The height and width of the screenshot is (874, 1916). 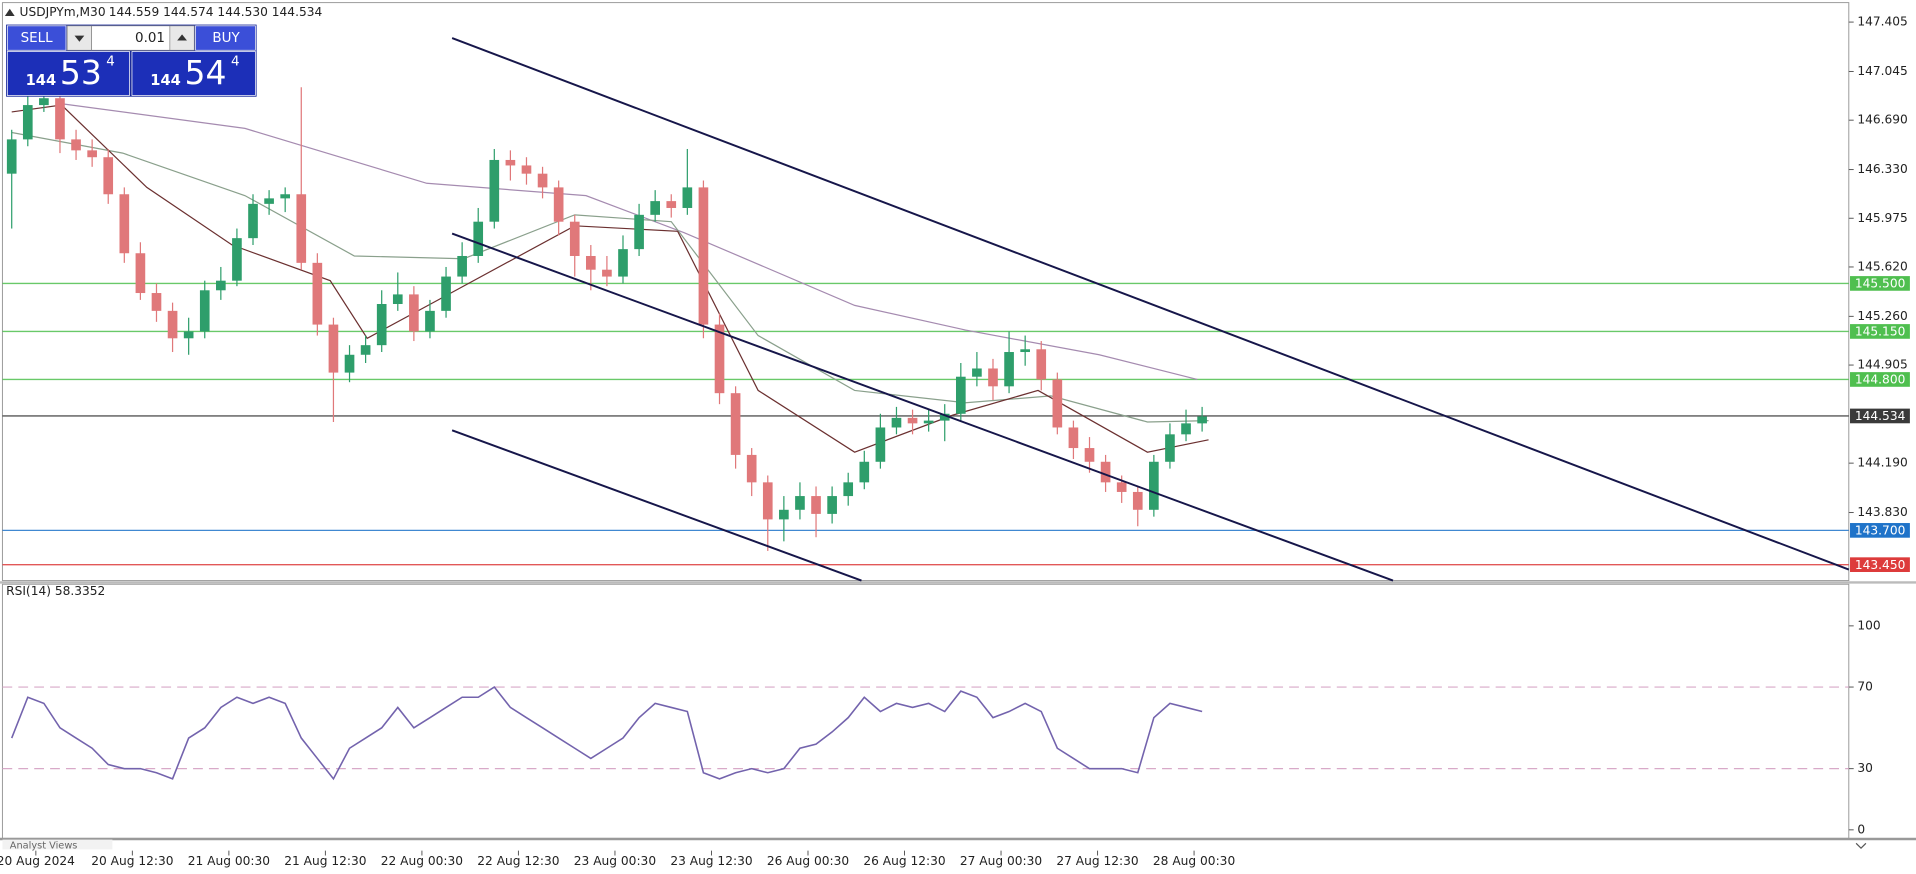 I want to click on y-tick-label: 145.620, so click(x=1882, y=266).